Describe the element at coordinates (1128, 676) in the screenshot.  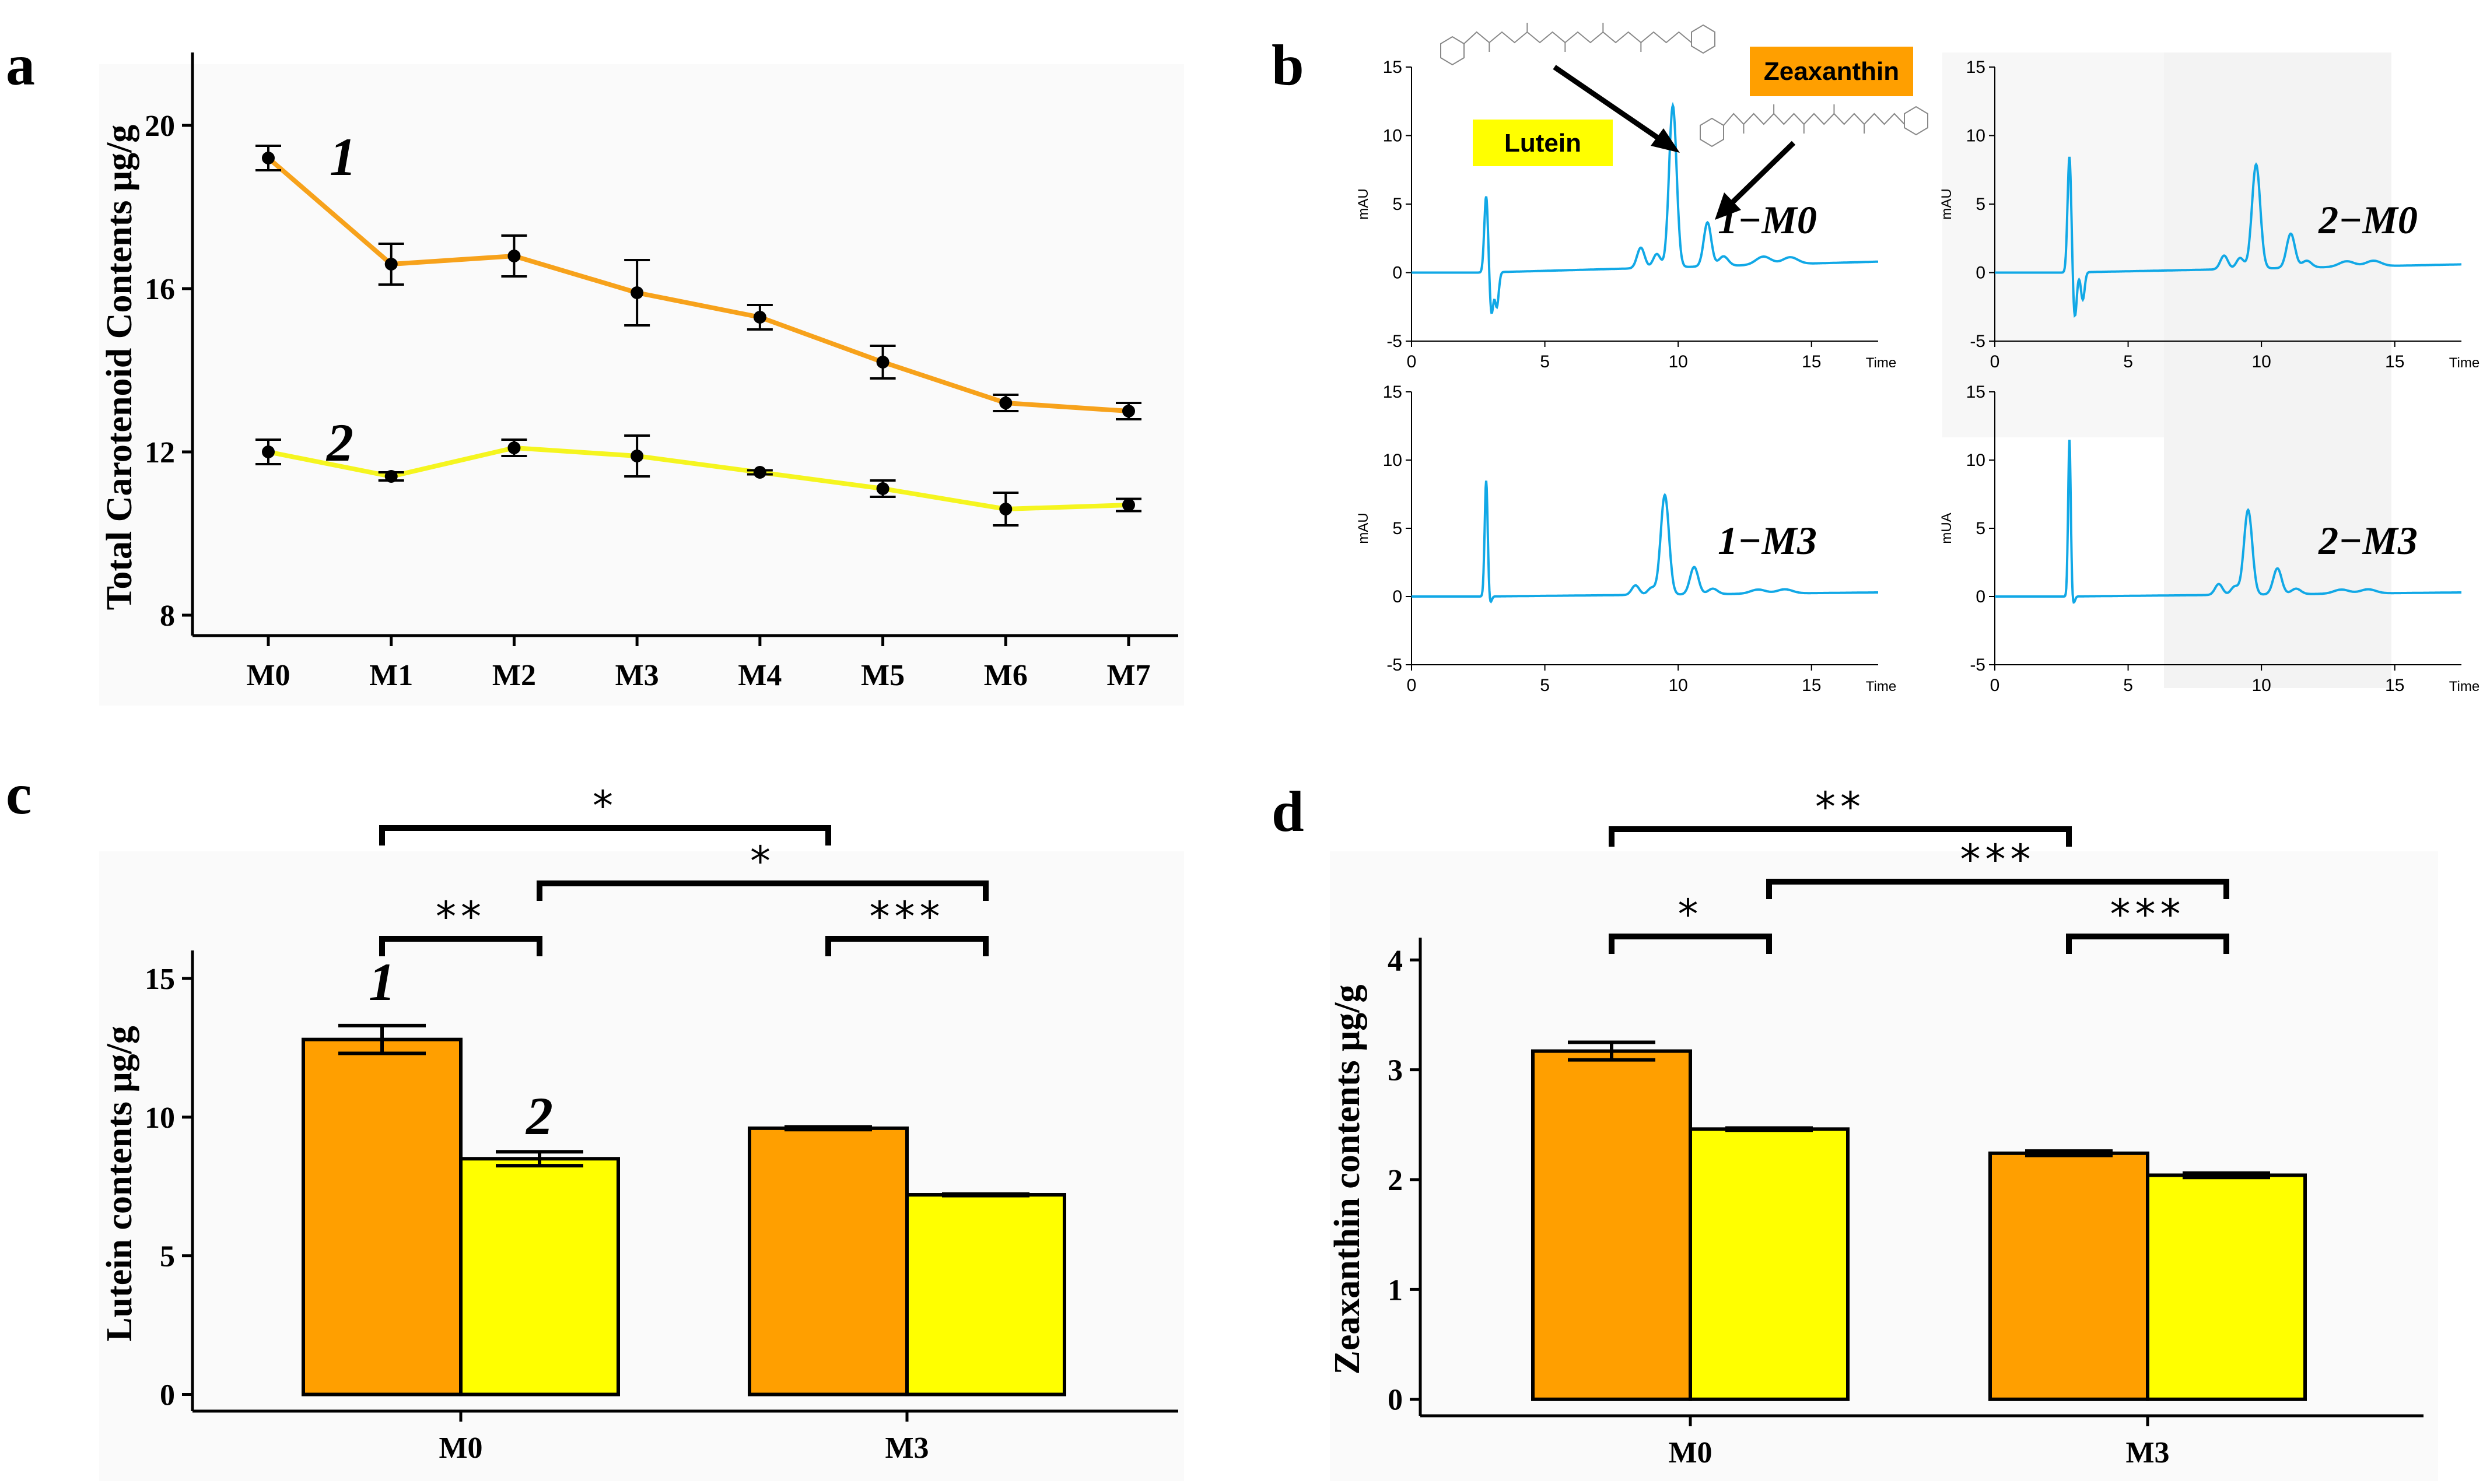
I see `x-tick-label: M7` at that location.